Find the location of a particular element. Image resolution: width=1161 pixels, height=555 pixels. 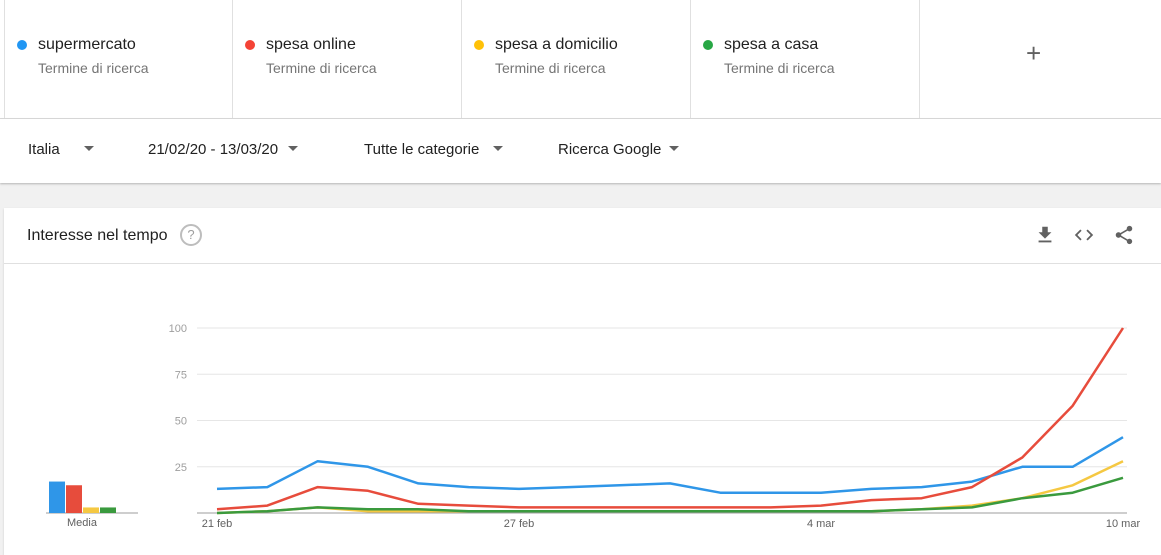

term-card-supermercato: supermercato Termine di ricerca is located at coordinates (118, 59).